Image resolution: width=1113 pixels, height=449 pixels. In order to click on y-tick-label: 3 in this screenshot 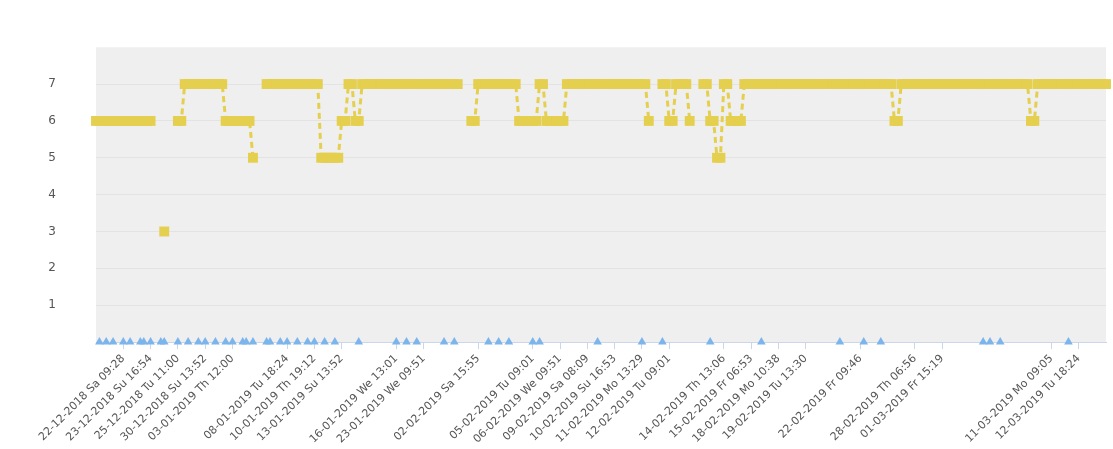, I will do `click(52, 230)`.